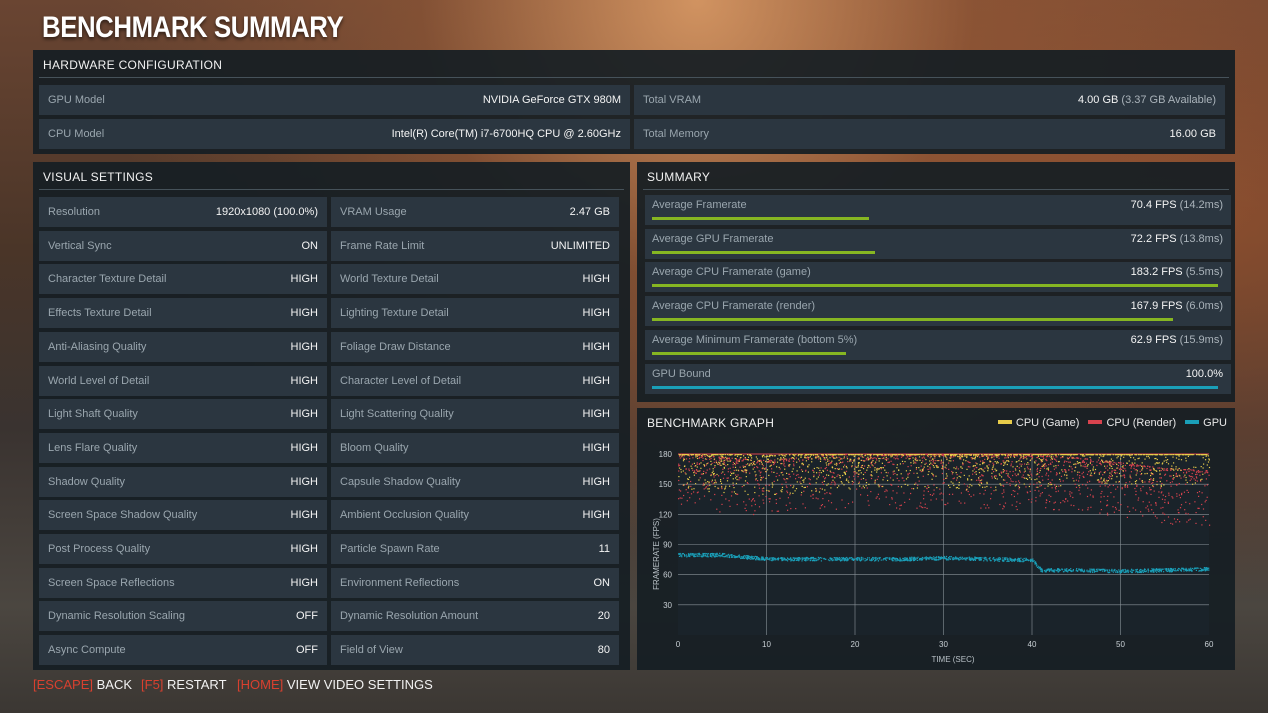  Describe the element at coordinates (183, 380) in the screenshot. I see `setting-row: World Level of Detail HIGH` at that location.